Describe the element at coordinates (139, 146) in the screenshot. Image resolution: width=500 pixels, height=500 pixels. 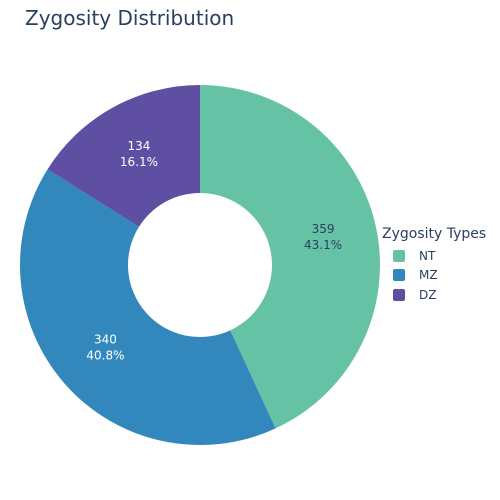
I see `slice-value-dz: 134` at that location.